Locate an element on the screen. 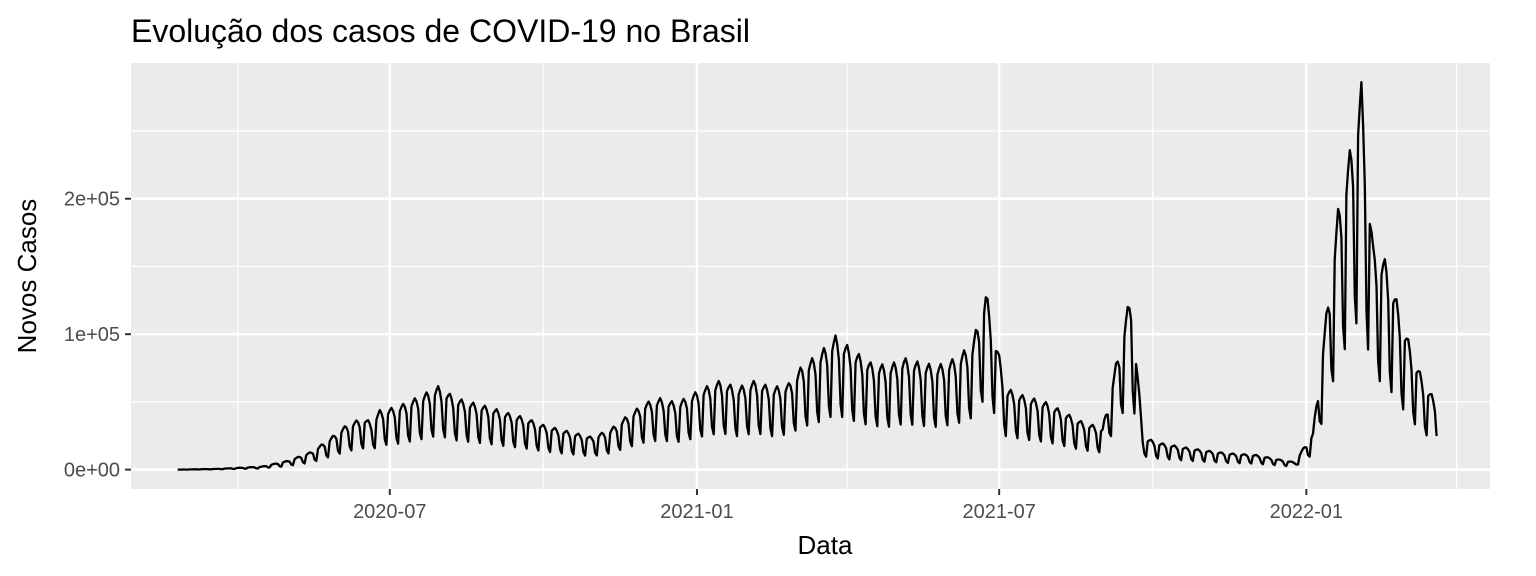 The width and height of the screenshot is (1536, 576). x-tick-label: 2021-01 is located at coordinates (696, 512).